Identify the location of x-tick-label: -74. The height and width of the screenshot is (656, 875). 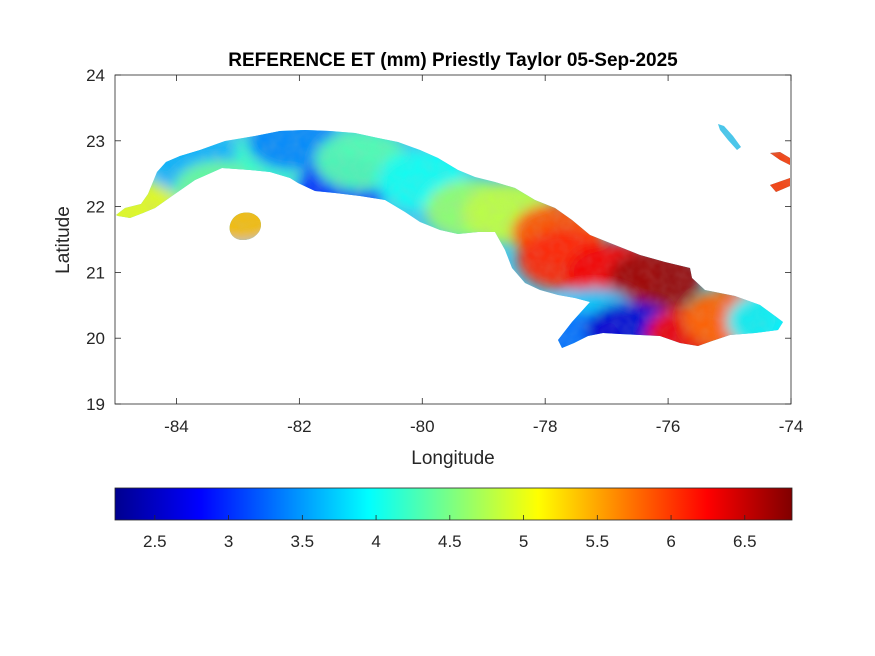
(791, 426).